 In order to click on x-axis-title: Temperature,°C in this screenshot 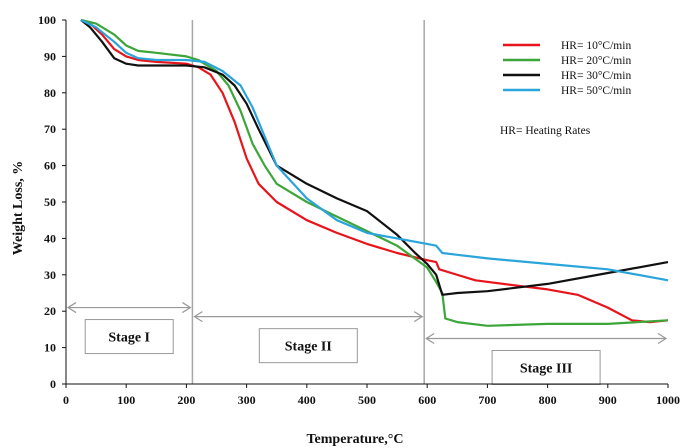, I will do `click(355, 439)`.